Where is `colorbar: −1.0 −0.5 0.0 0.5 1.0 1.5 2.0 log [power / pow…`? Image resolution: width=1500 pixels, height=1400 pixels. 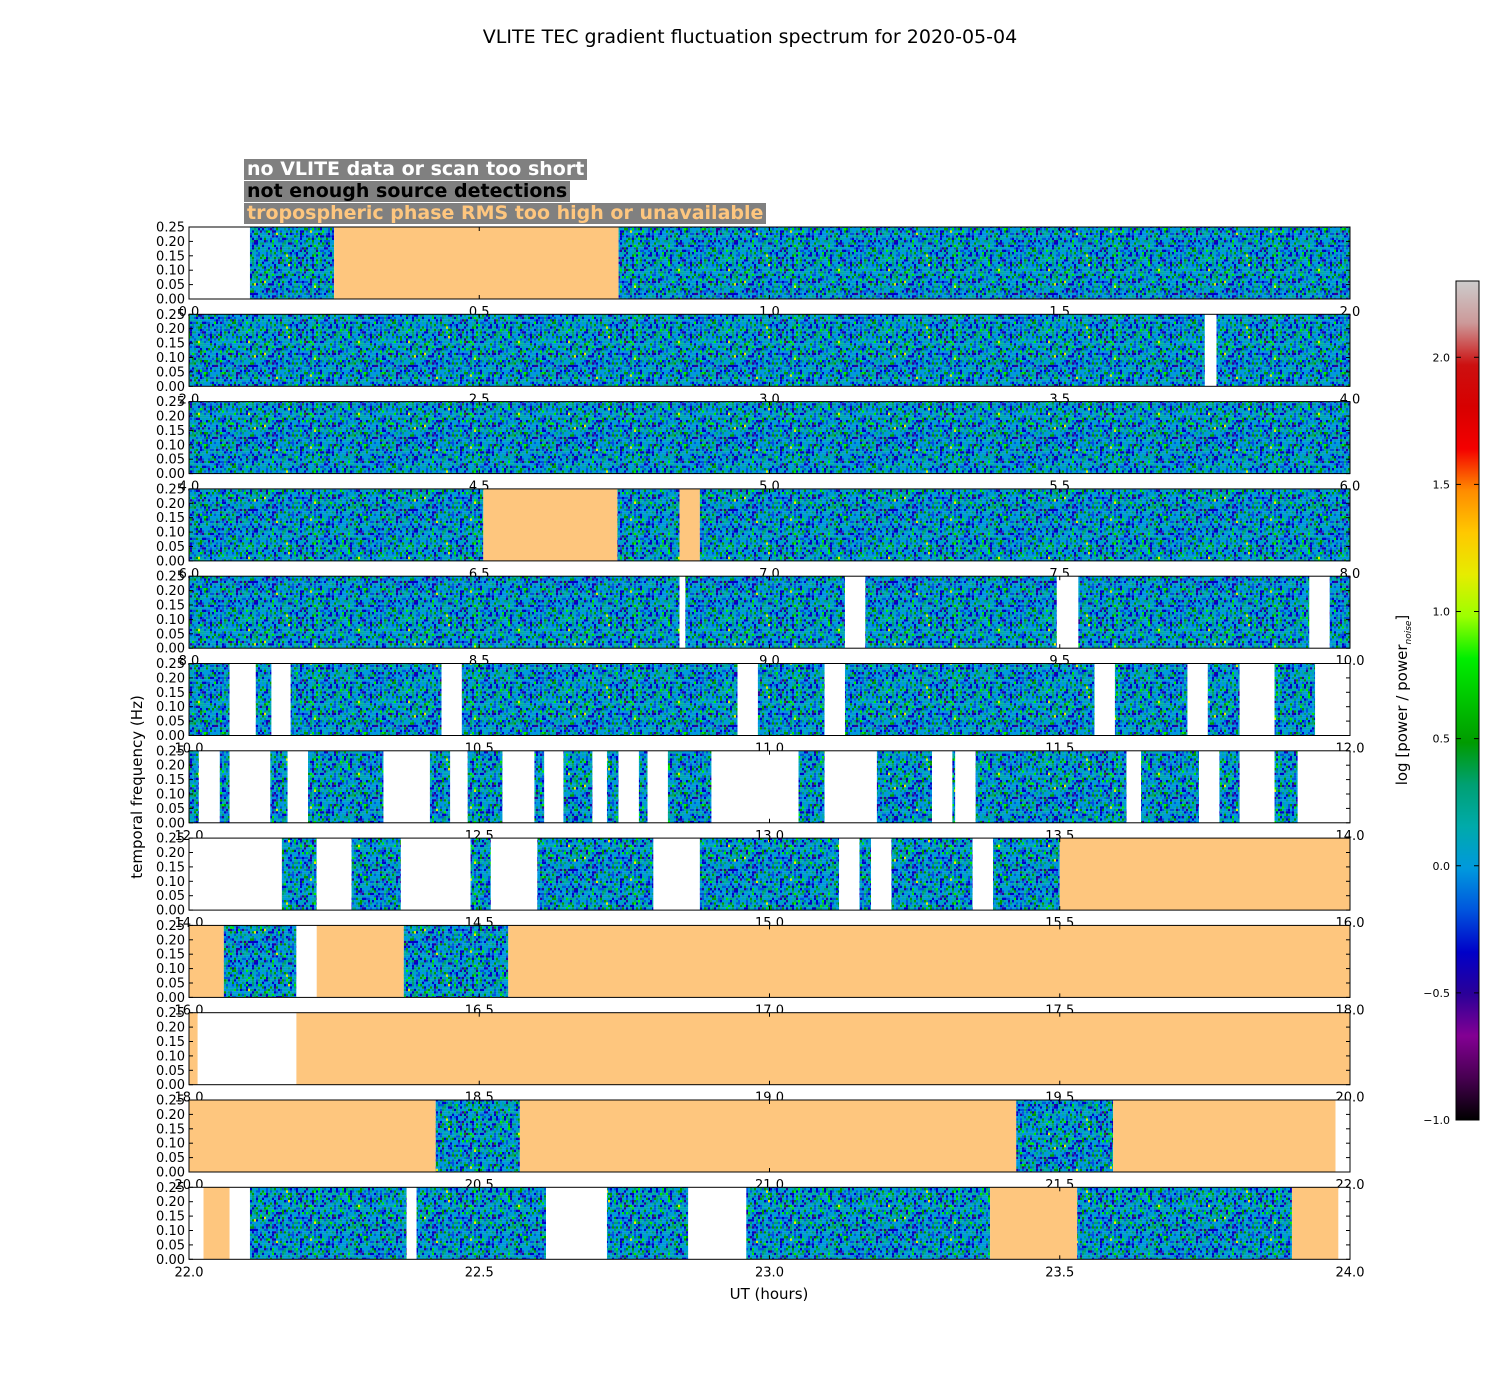 colorbar: −1.0 −0.5 0.0 0.5 1.0 1.5 2.0 log [power / pow… is located at coordinates (1436, 703).